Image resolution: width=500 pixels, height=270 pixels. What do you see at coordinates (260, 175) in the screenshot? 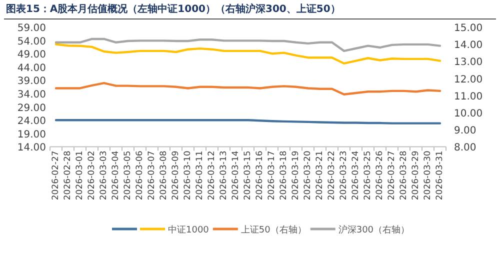
I see `x-tick-label: 2026-03-16` at bounding box center [260, 175].